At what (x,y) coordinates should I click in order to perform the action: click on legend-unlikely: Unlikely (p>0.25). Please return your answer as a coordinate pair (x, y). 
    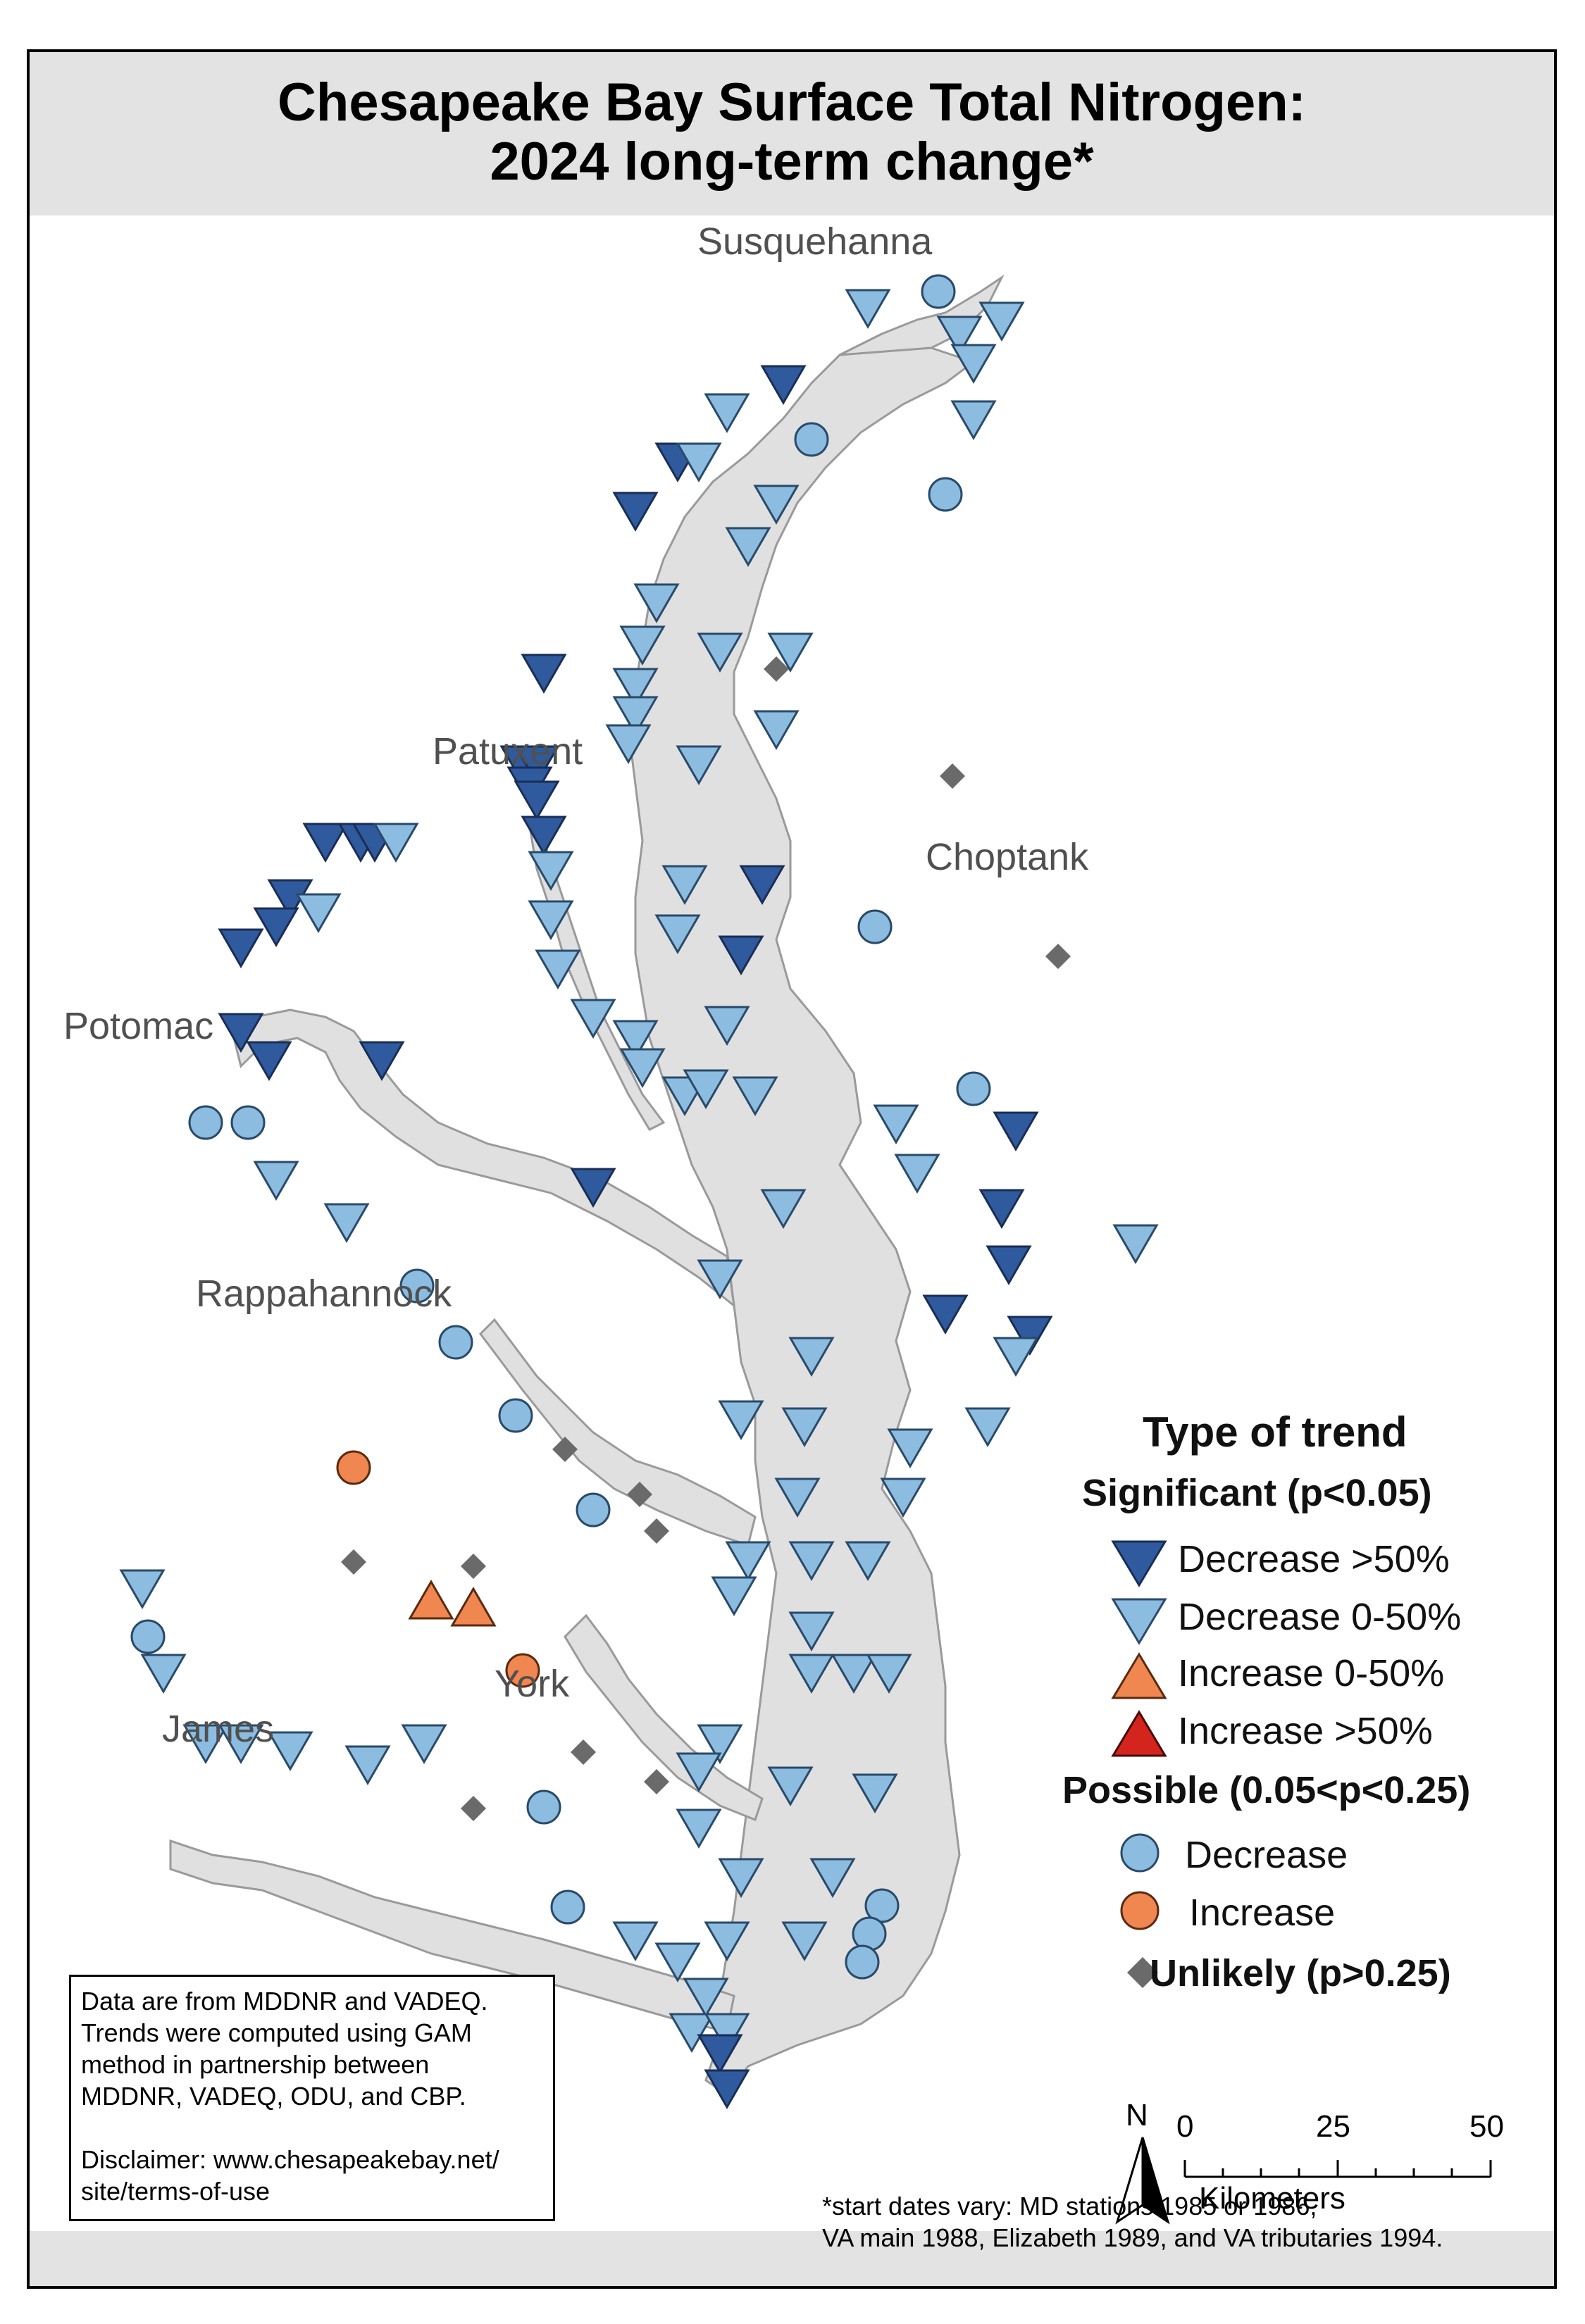
    Looking at the image, I should click on (1300, 1973).